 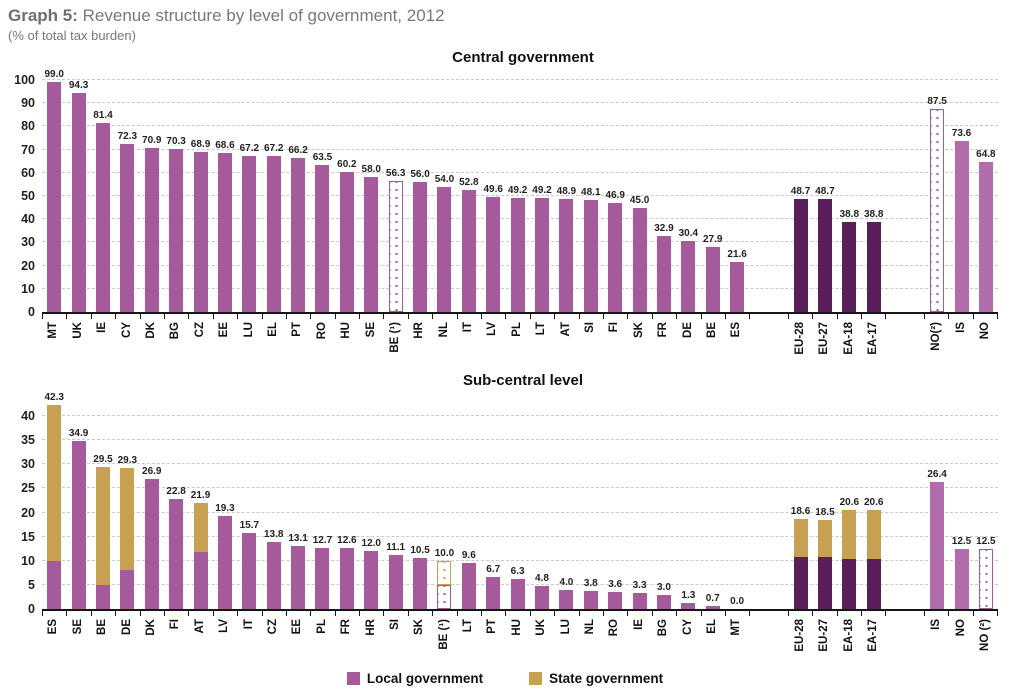 I want to click on bar-value-label: 87.5, so click(x=937, y=101).